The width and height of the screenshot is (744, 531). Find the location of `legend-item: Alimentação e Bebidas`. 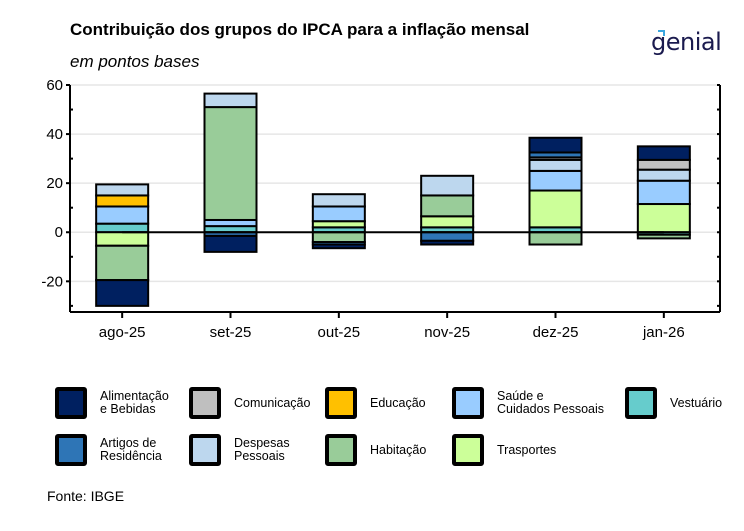

legend-item: Alimentação e Bebidas is located at coordinates (112, 403).